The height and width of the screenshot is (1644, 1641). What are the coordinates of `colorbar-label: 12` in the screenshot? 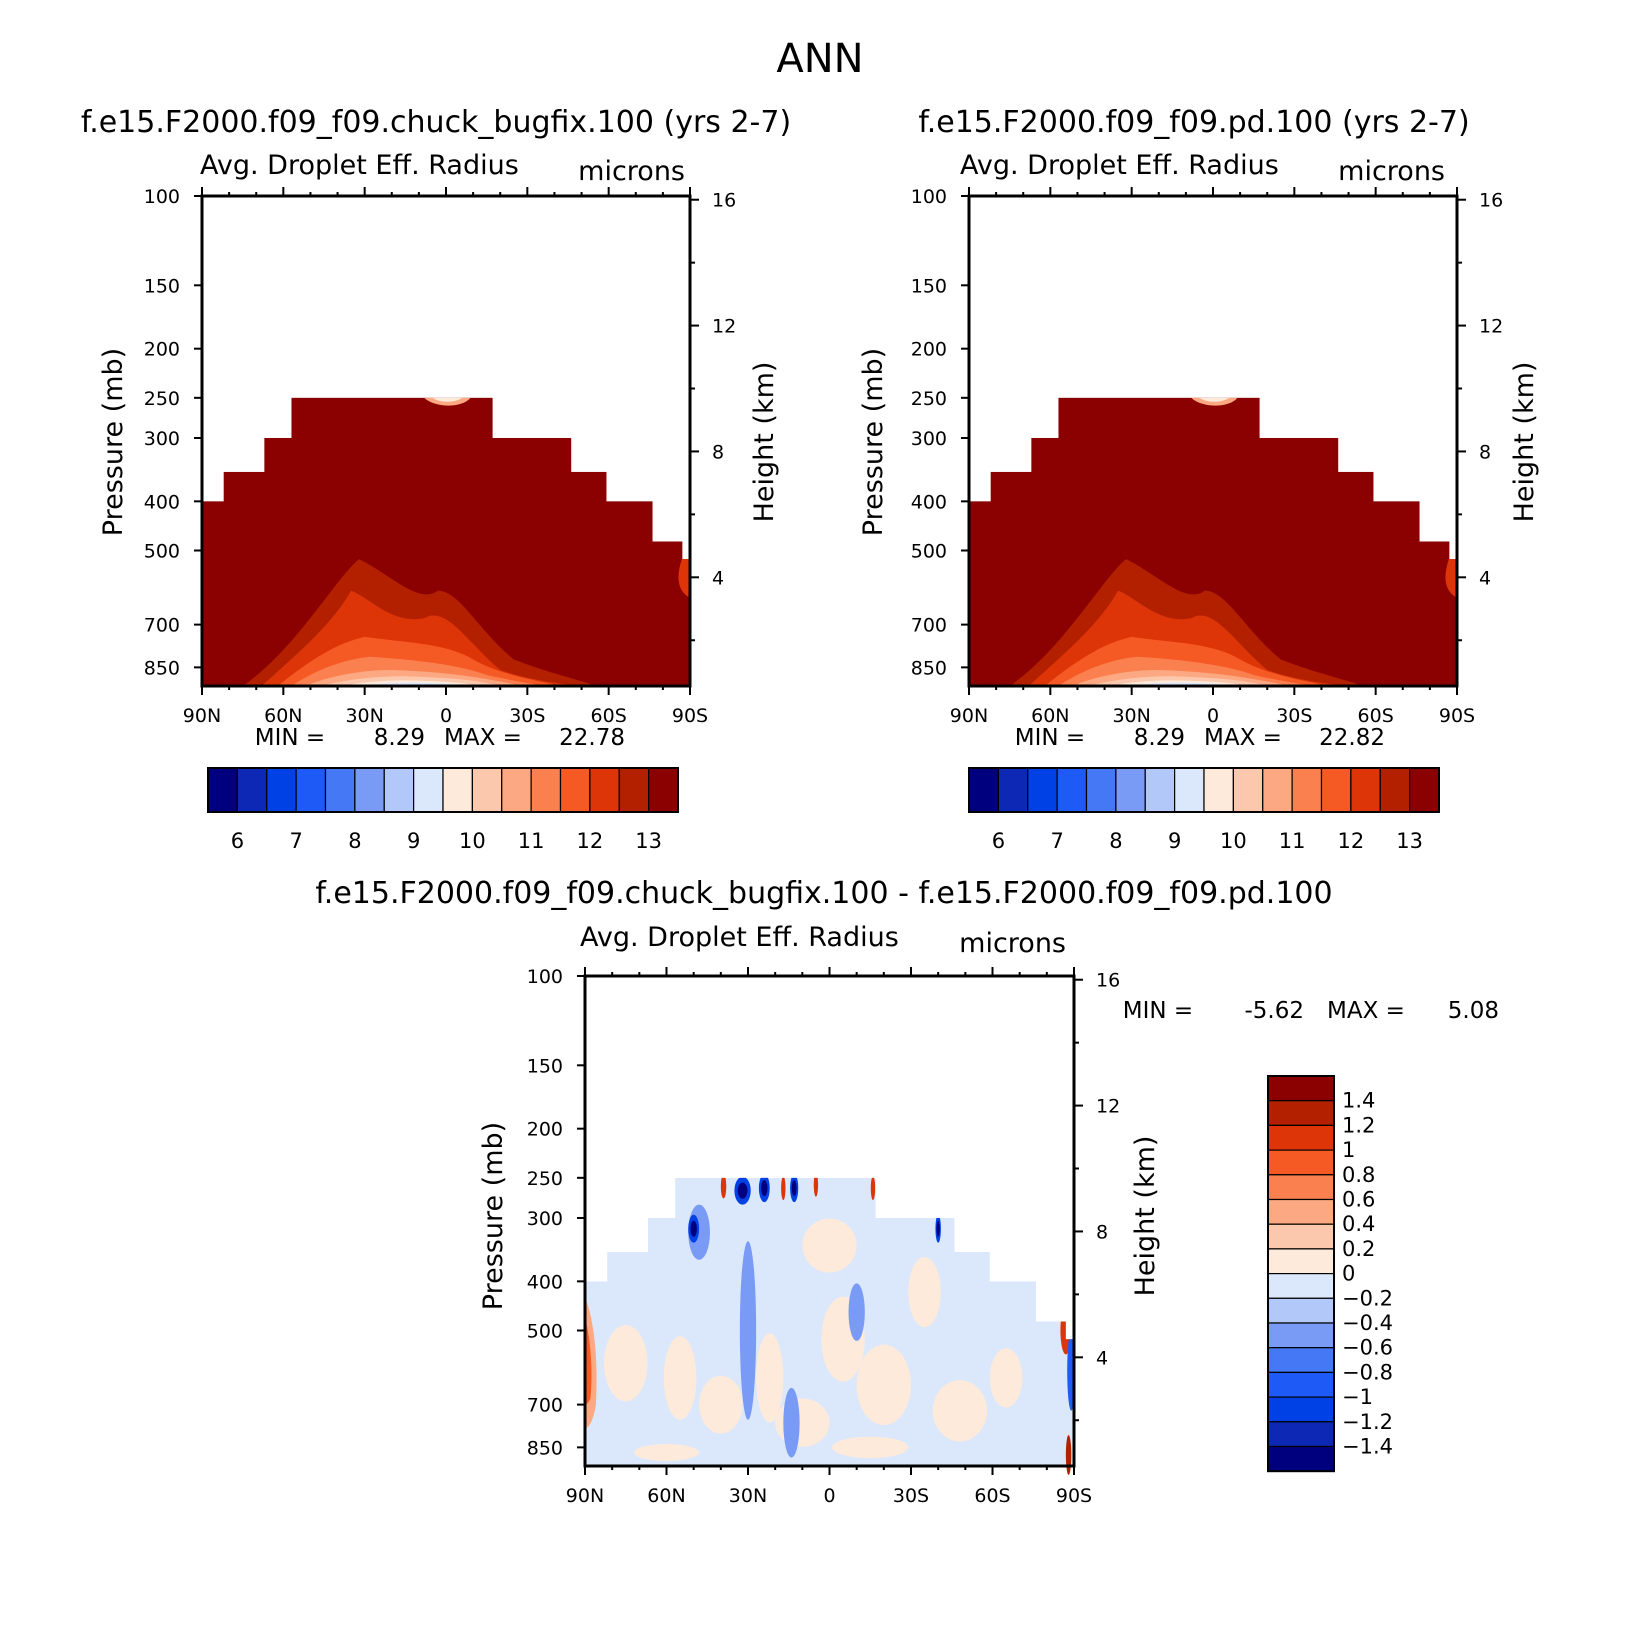 It's located at (590, 841).